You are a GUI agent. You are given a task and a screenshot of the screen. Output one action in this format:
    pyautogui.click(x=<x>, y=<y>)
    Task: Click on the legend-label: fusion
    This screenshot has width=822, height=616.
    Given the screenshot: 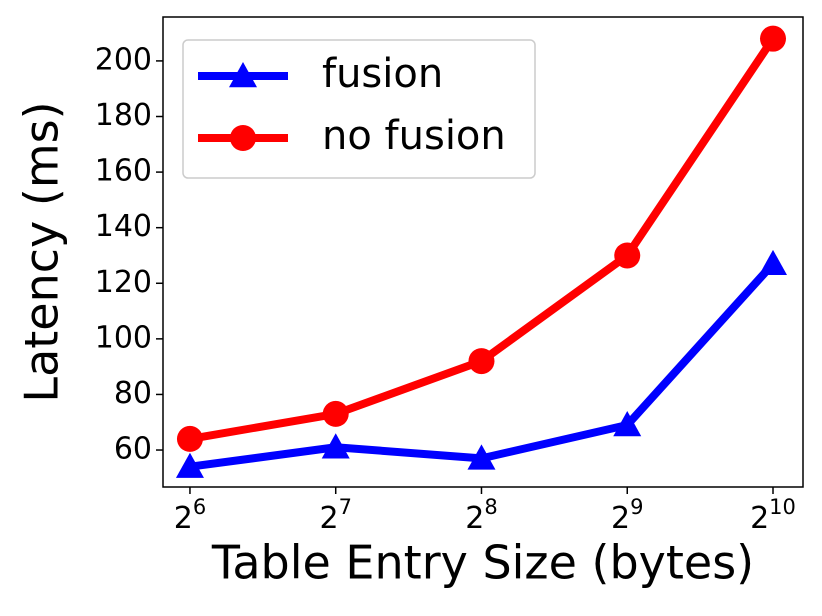 What is the action you would take?
    pyautogui.click(x=382, y=74)
    